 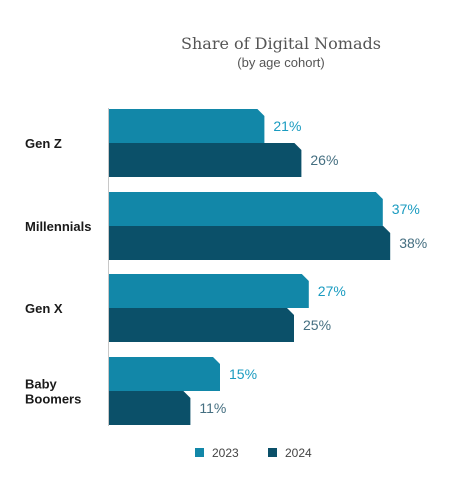 I want to click on chart-subtitle: (by age cohort), so click(x=280, y=62).